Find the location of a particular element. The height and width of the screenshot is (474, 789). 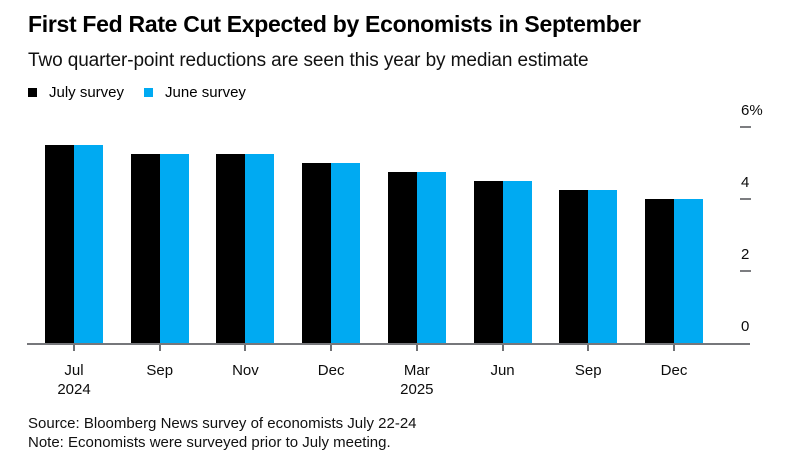

y-label-0: 0 is located at coordinates (745, 326).